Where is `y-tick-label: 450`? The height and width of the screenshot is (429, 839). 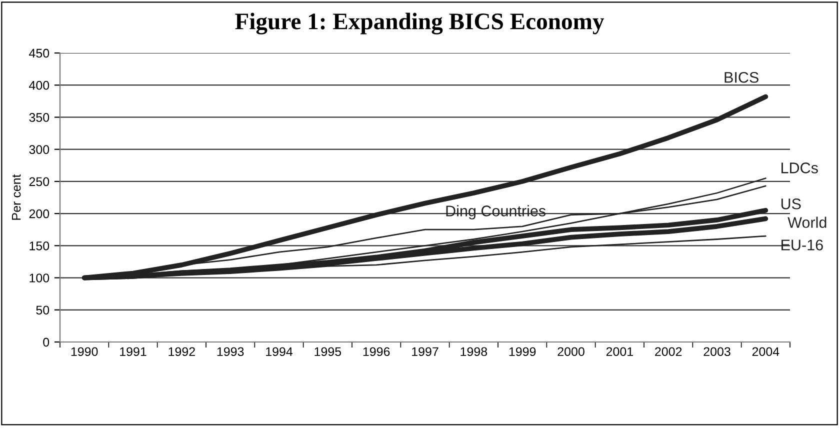 y-tick-label: 450 is located at coordinates (39, 53).